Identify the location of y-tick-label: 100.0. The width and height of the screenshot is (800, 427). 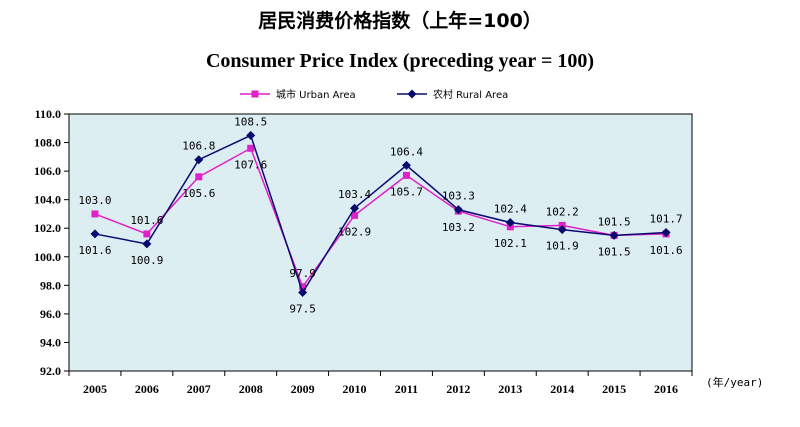
(47, 257).